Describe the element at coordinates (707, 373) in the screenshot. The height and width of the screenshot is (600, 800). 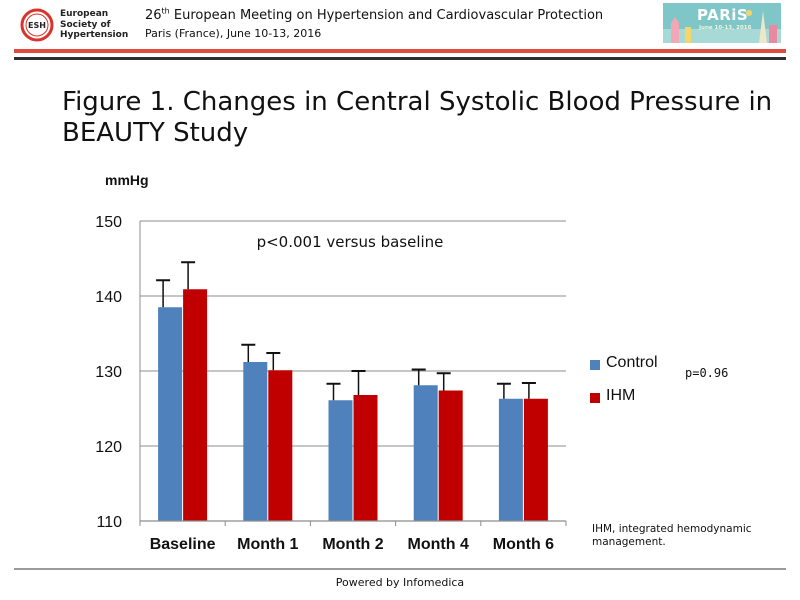
I see `p-value-note: p=0.96` at that location.